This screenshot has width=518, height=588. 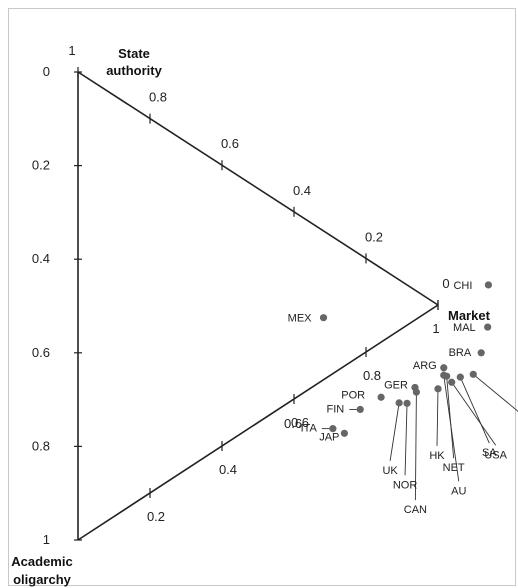 I want to click on point-label: CAN, so click(x=415, y=510).